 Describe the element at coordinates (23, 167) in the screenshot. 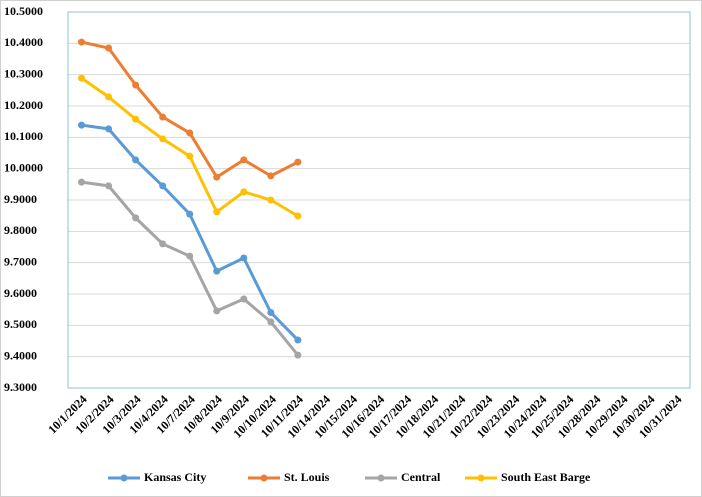

I see `y-tick-label: 10.0000` at that location.